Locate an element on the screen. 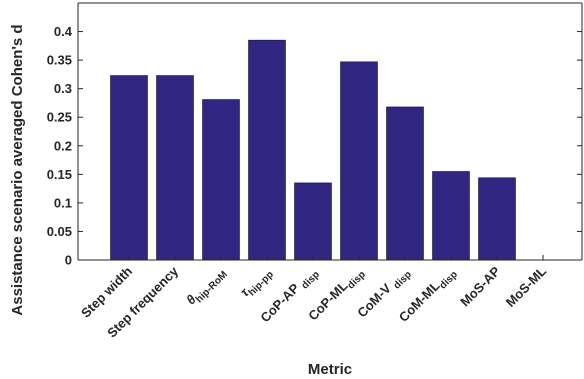 This screenshot has width=584, height=379. y-tick-label: 0.1 is located at coordinates (63, 202).